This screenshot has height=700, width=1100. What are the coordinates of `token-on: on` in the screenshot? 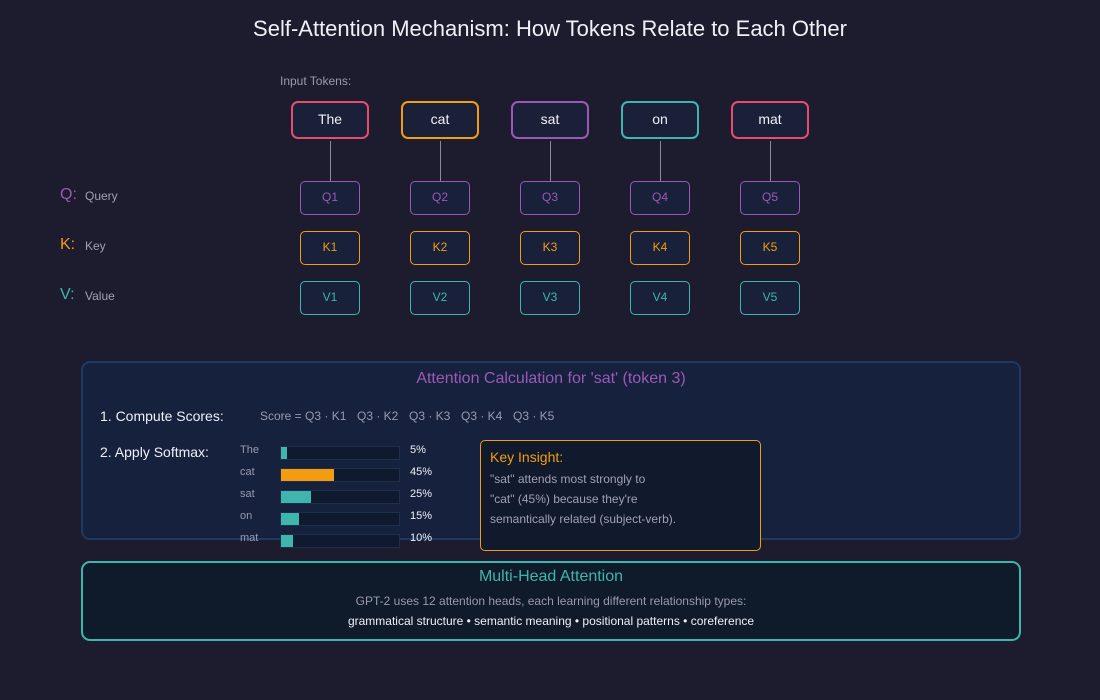 It's located at (660, 120).